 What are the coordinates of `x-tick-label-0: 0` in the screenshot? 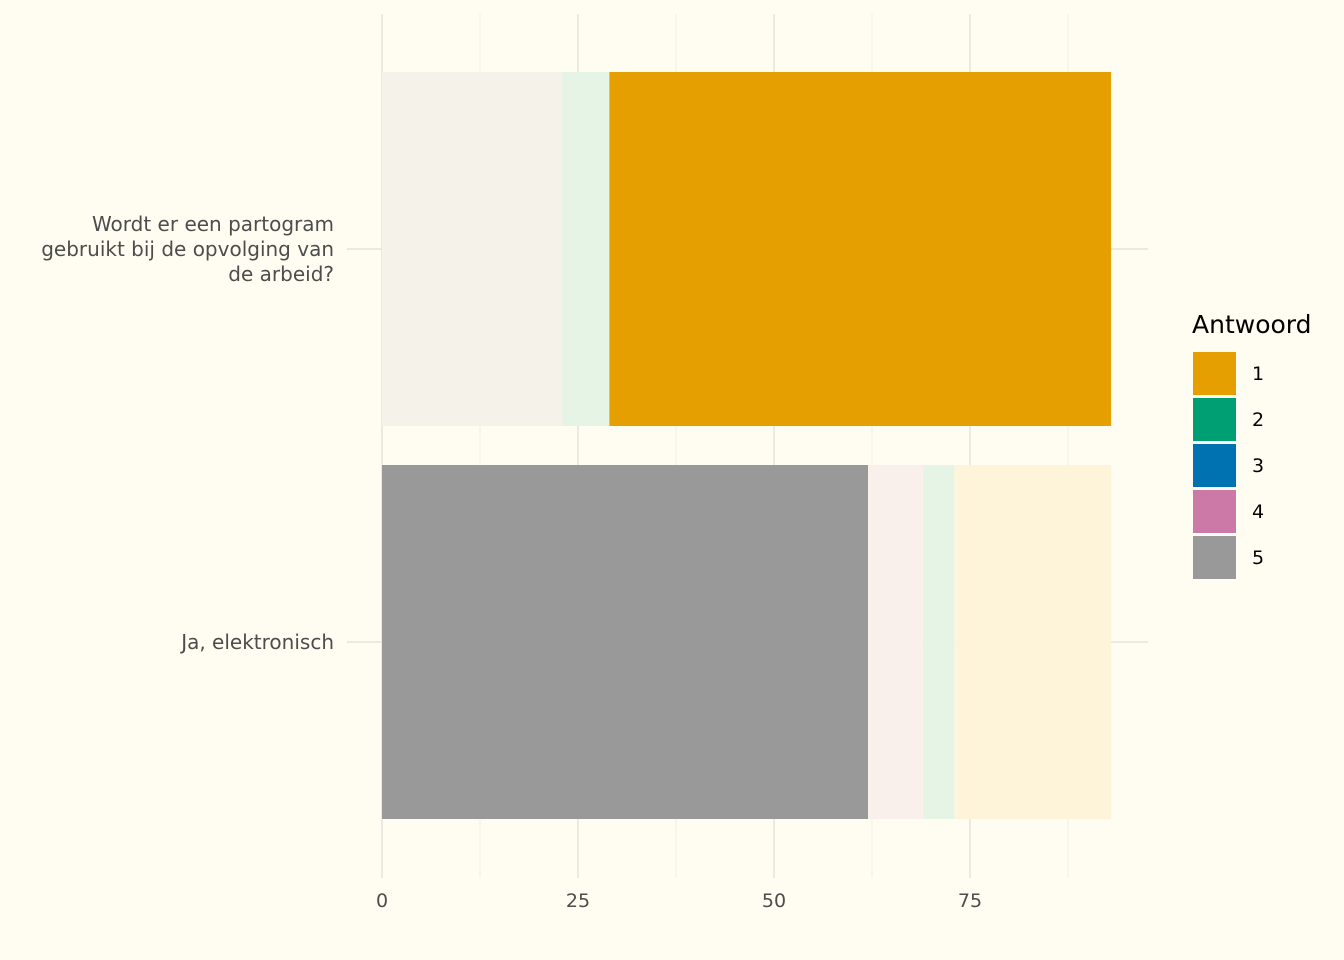 It's located at (382, 901).